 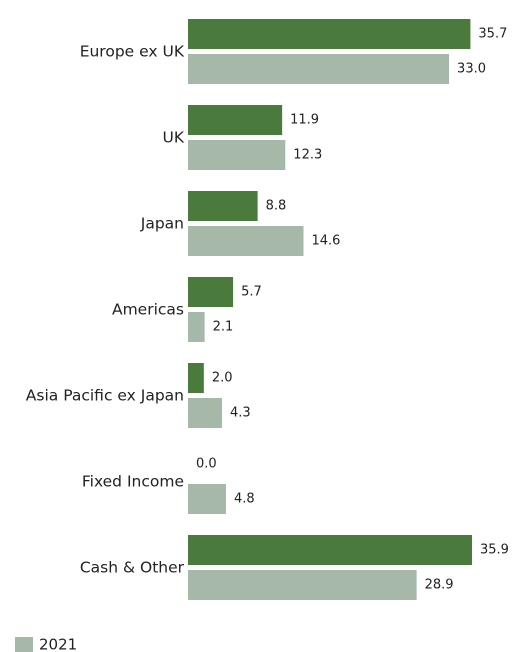 What do you see at coordinates (206, 464) in the screenshot?
I see `value-label: 0.0` at bounding box center [206, 464].